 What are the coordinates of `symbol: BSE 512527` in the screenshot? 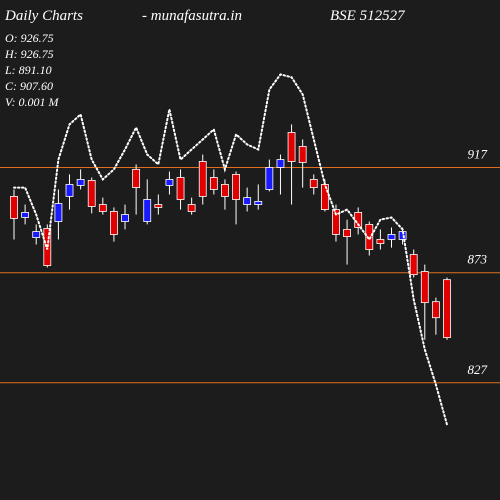 It's located at (368, 16).